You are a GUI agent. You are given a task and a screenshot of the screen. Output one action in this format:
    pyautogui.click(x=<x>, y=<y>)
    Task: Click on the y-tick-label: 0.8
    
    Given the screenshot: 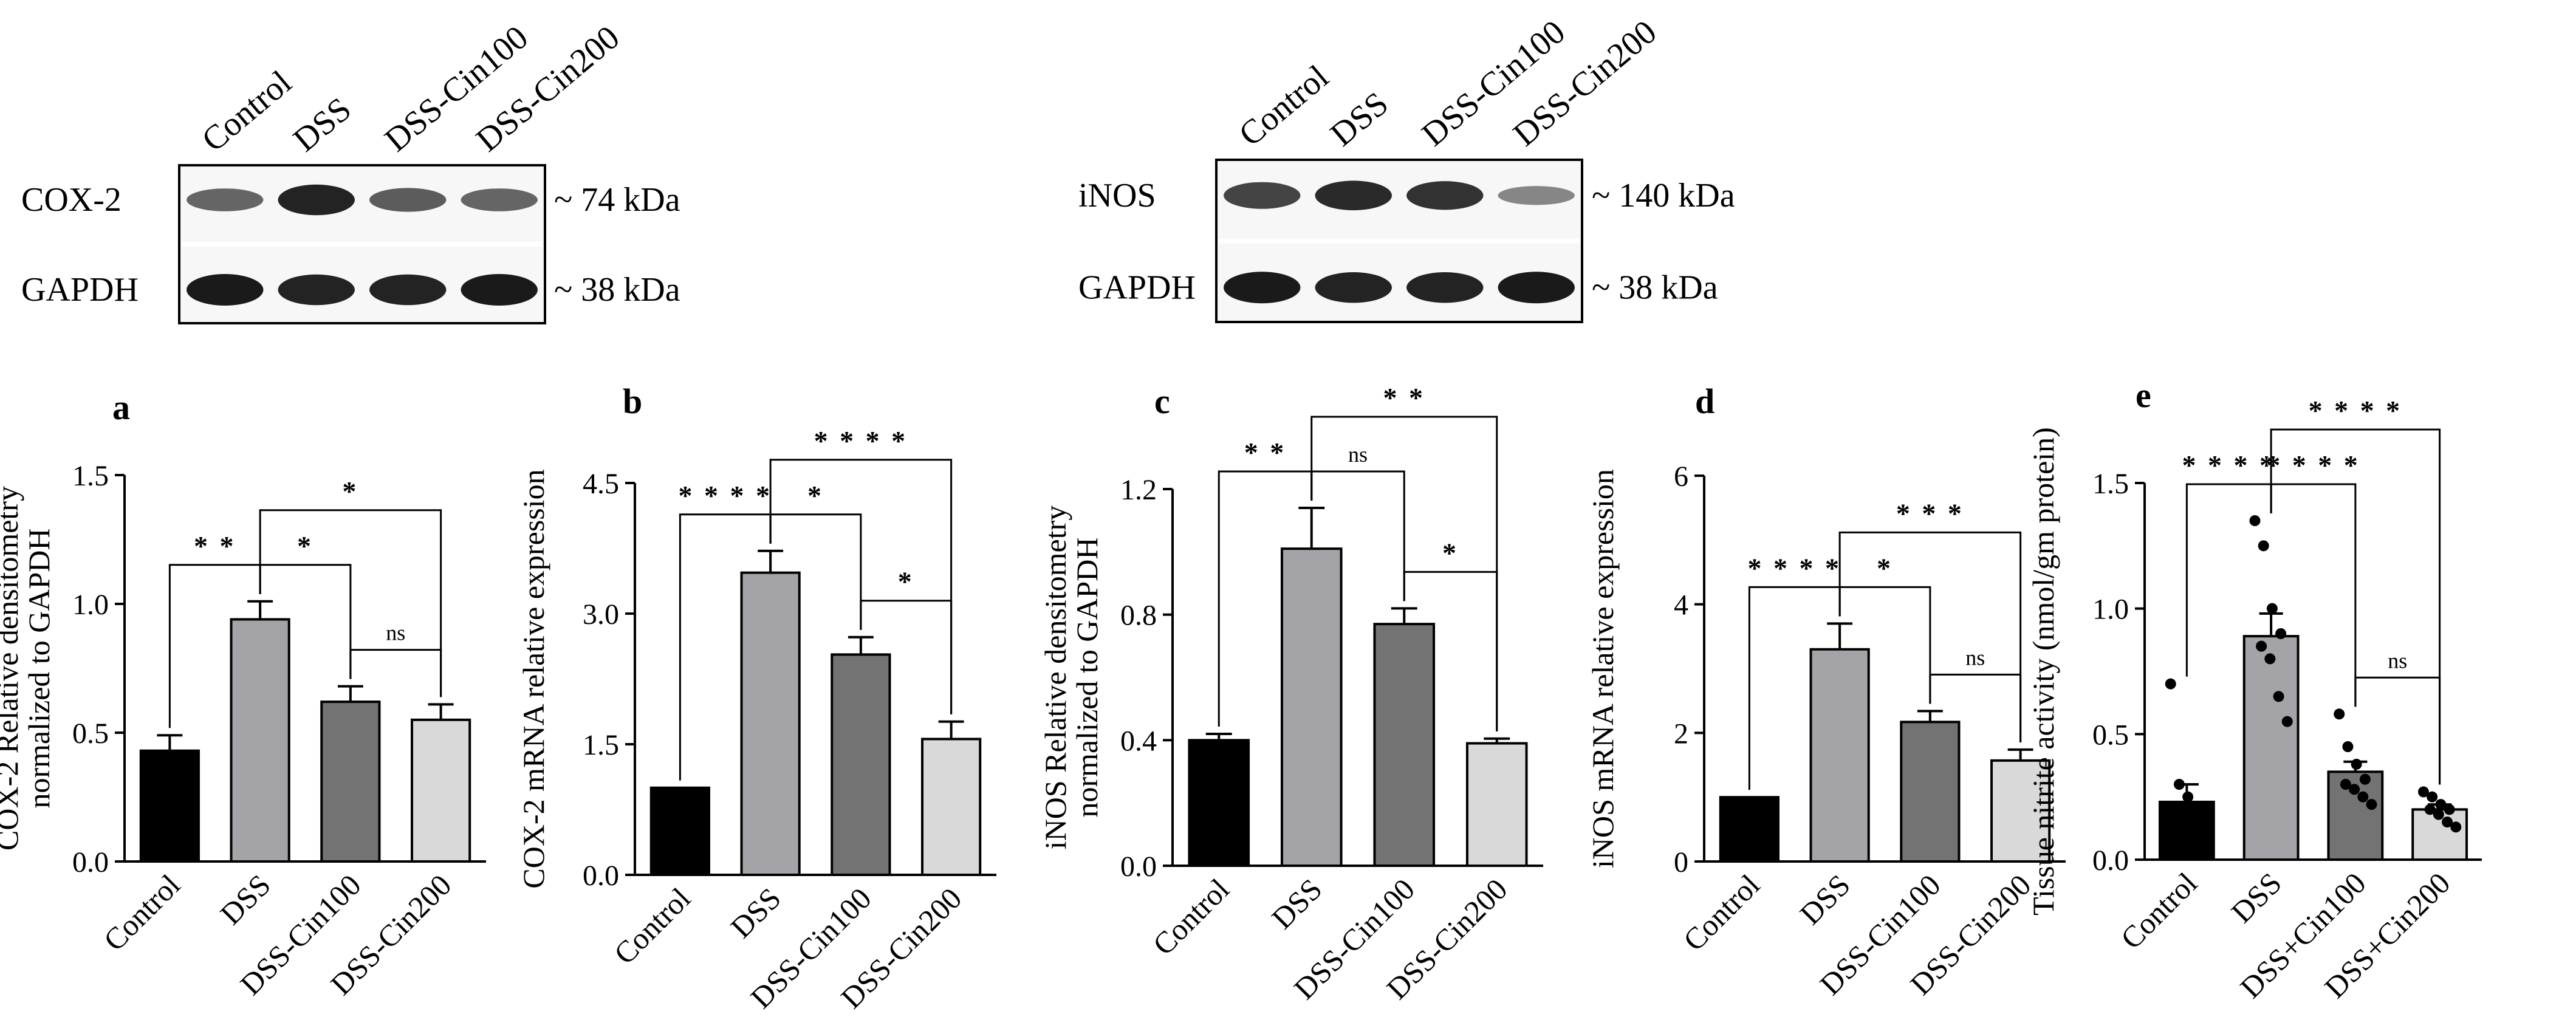 What is the action you would take?
    pyautogui.click(x=1138, y=616)
    